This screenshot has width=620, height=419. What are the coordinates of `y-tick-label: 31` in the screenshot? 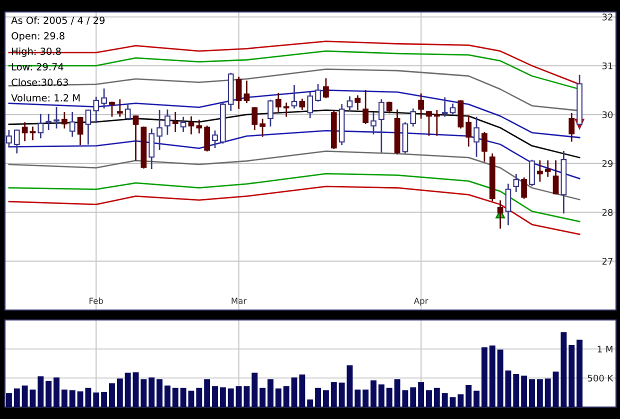 It's located at (607, 66).